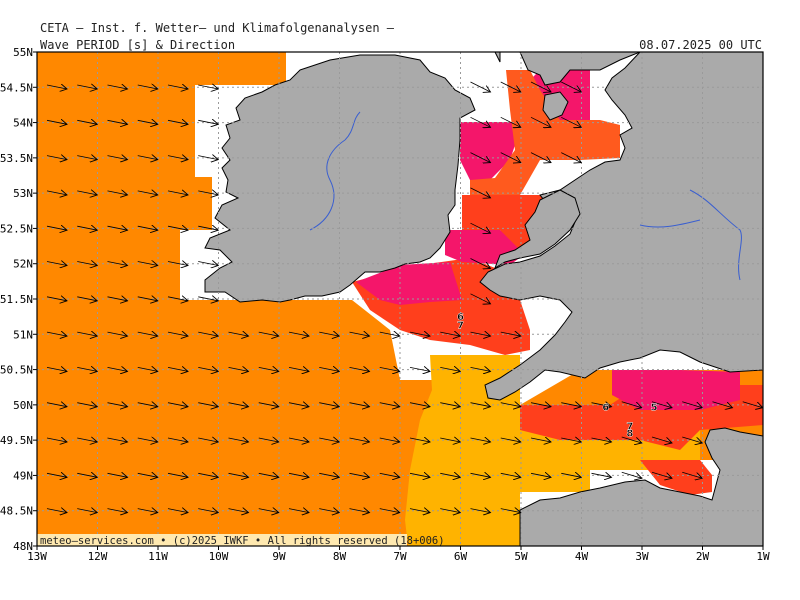  Describe the element at coordinates (138, 45) in the screenshot. I see `product-title: Wave_PERIOD [s] & Direction` at that location.